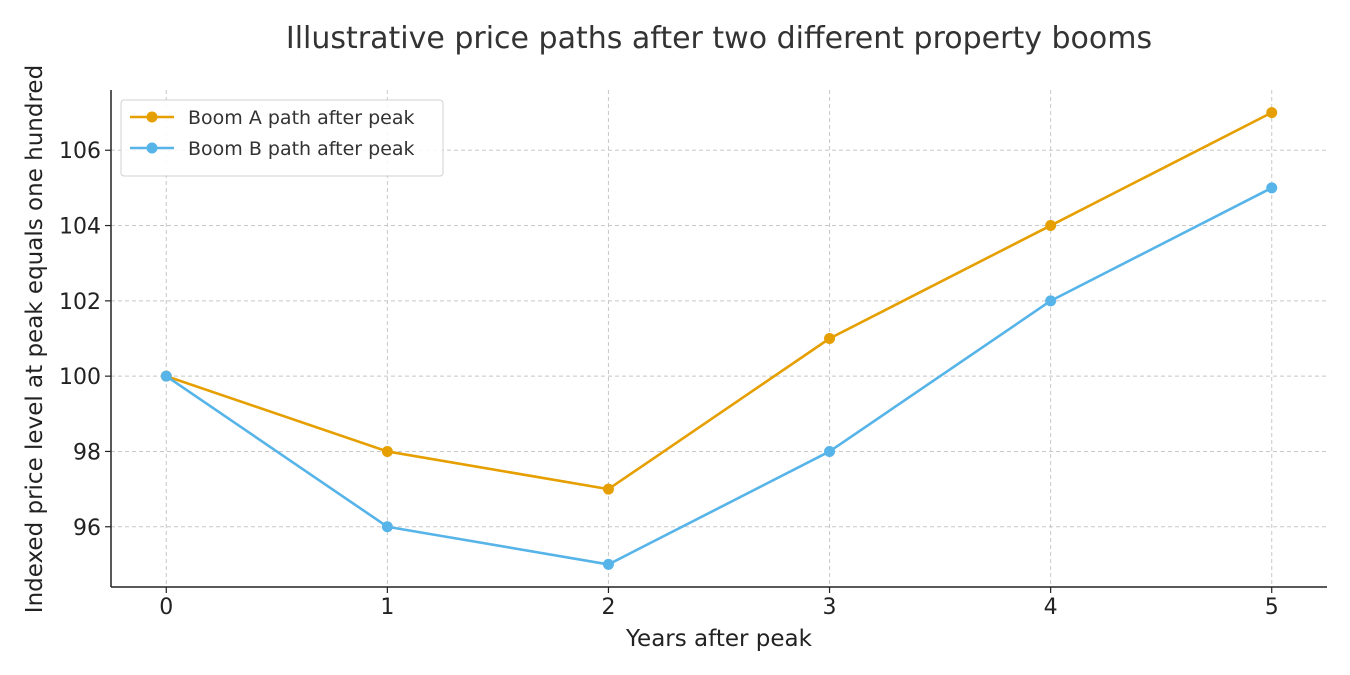 This screenshot has width=1350, height=675. Describe the element at coordinates (85, 340) in the screenshot. I see `y-axis-ticks: 96 98 100 102 104 106` at that location.